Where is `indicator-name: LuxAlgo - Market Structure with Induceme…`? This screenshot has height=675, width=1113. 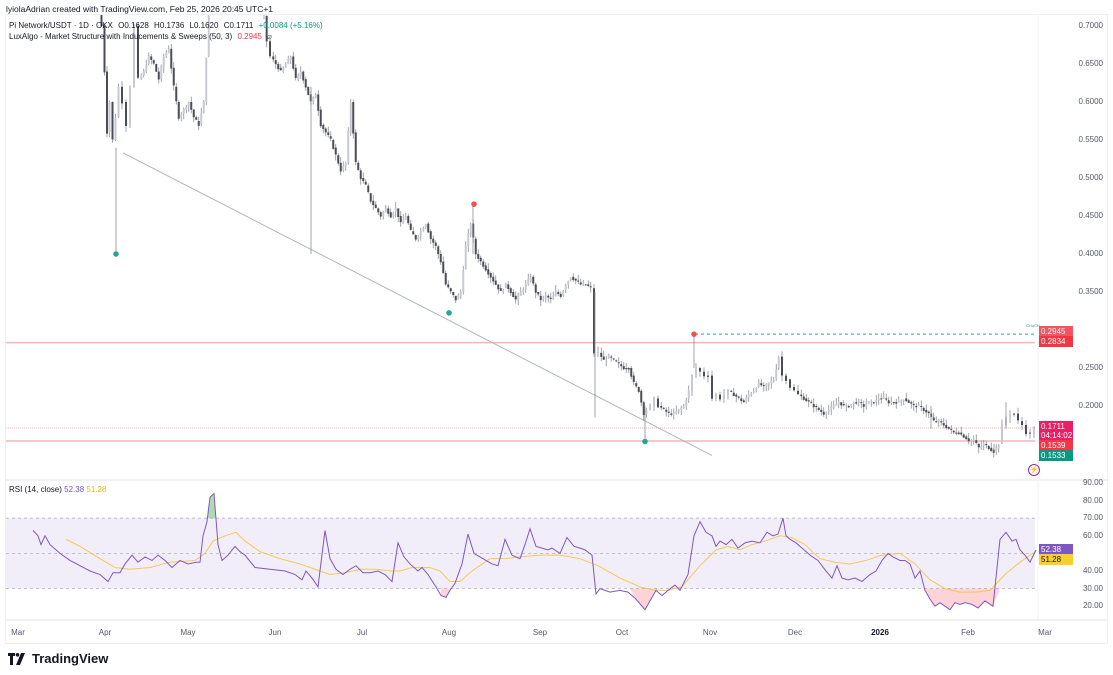
indicator-name: LuxAlgo - Market Structure with Induceme… is located at coordinates (121, 36).